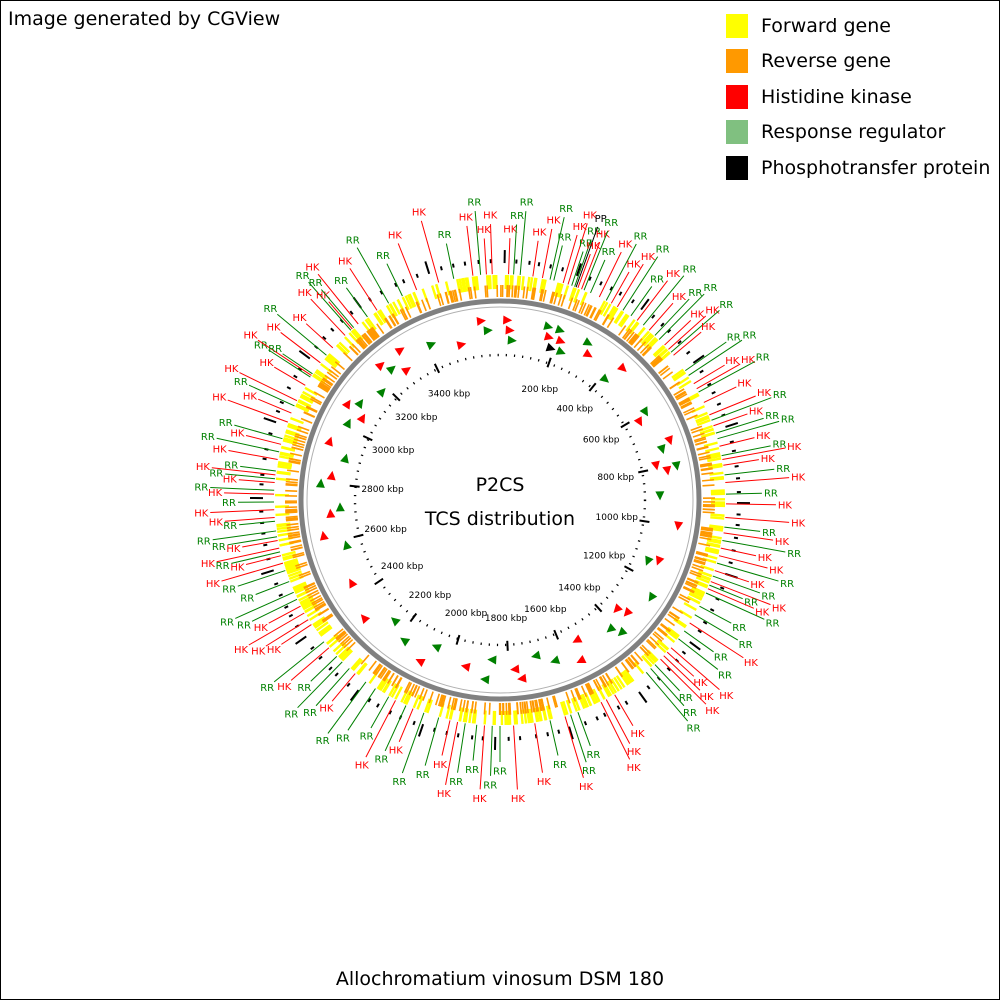 This screenshot has width=1000, height=1005. I want to click on backbone-inner-edge, so click(500, 500).